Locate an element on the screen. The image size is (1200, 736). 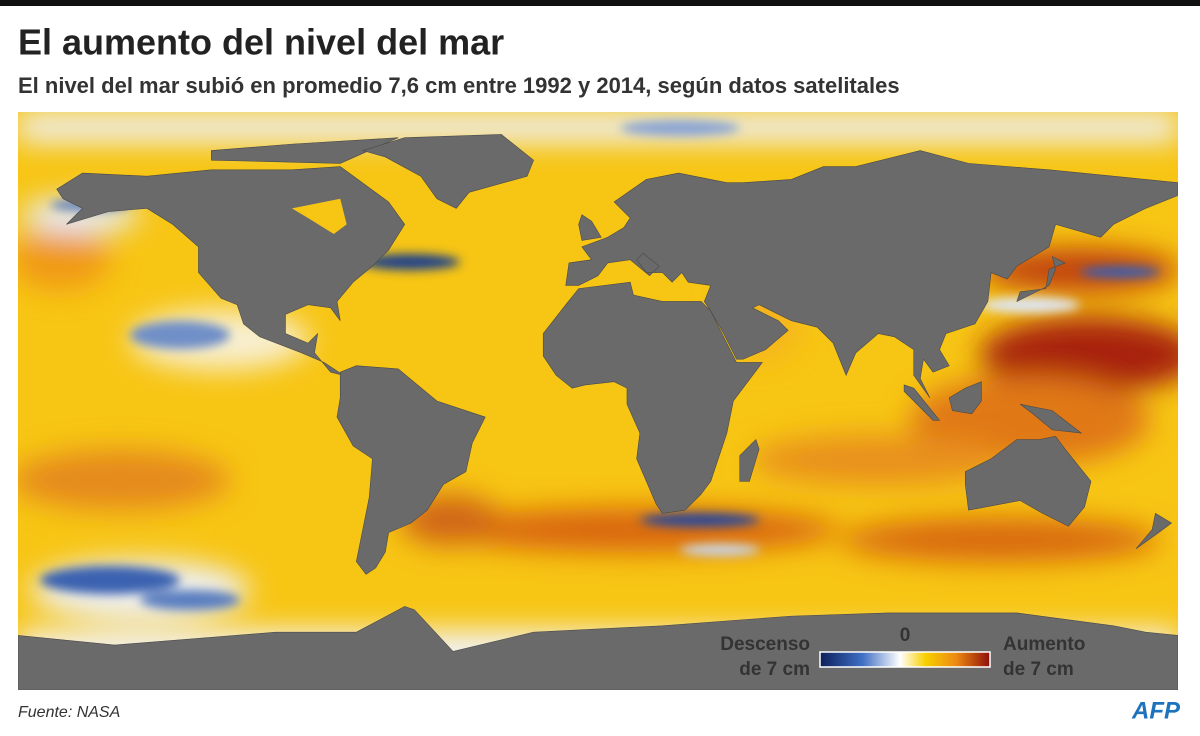
title: El aumento del nivel del mar is located at coordinates (261, 42).